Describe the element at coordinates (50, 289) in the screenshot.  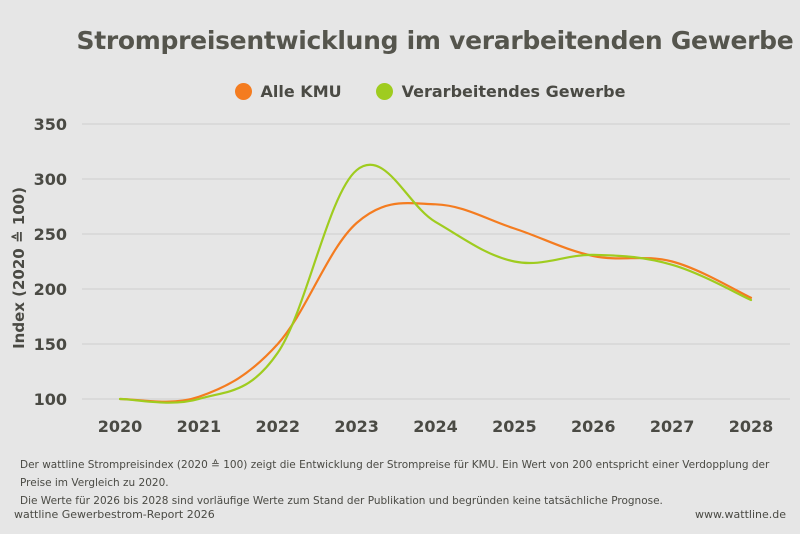
I see `y-tick-label-200: 200` at that location.